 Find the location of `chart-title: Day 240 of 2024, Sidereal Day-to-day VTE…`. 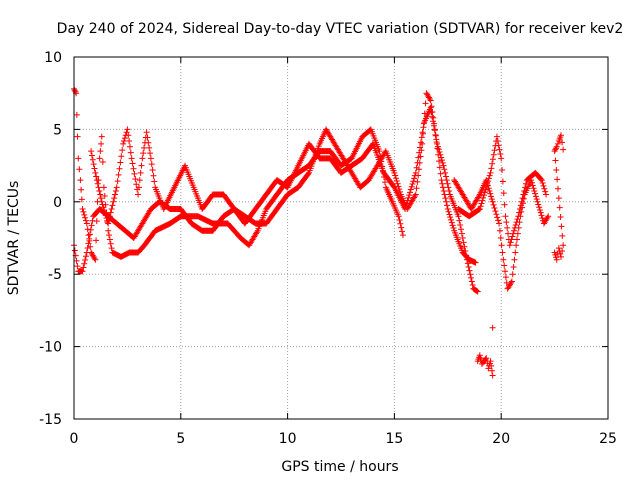

chart-title: Day 240 of 2024, Sidereal Day-to-day VTE… is located at coordinates (340, 29).